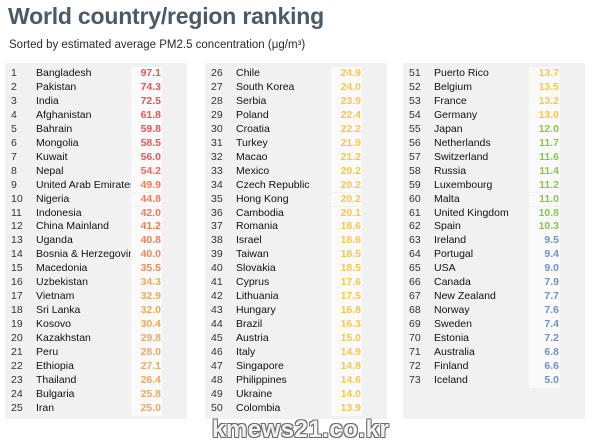 The image size is (600, 448). What do you see at coordinates (494, 199) in the screenshot?
I see `ranking-row: 60 Malta 11.0` at bounding box center [494, 199].